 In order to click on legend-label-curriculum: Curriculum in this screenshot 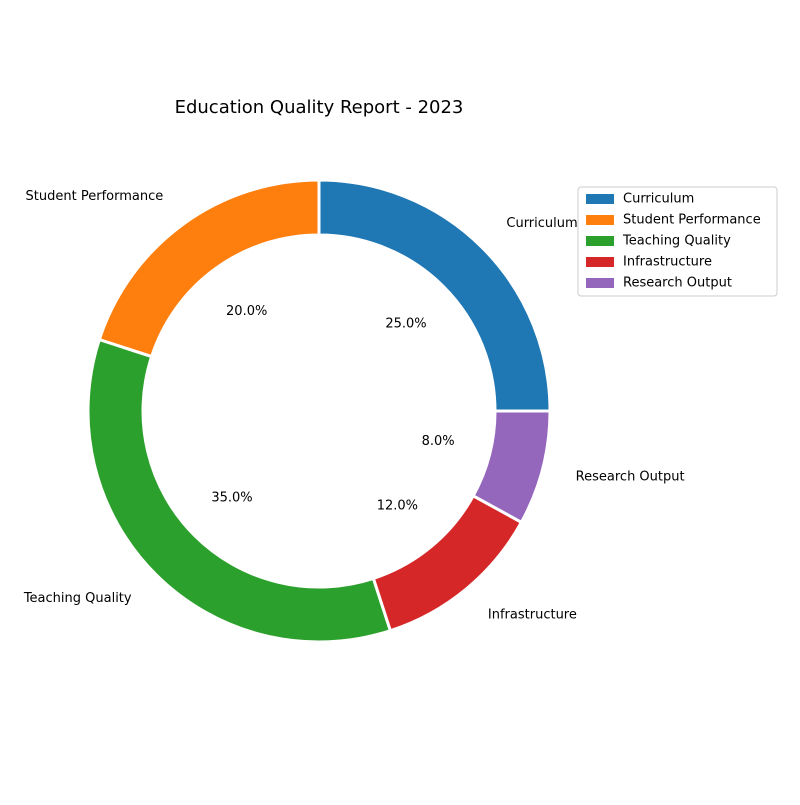, I will do `click(658, 199)`.